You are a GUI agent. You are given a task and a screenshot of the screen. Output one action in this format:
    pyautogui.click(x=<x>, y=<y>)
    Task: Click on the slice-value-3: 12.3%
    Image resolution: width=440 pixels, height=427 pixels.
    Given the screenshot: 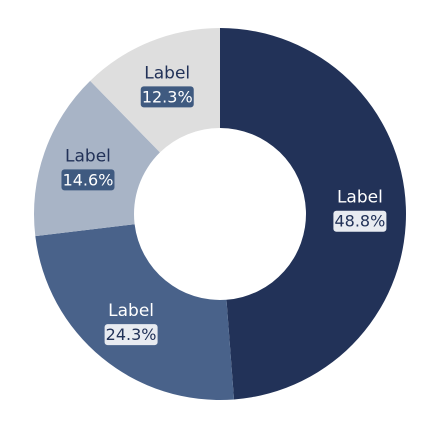 What is the action you would take?
    pyautogui.click(x=167, y=96)
    